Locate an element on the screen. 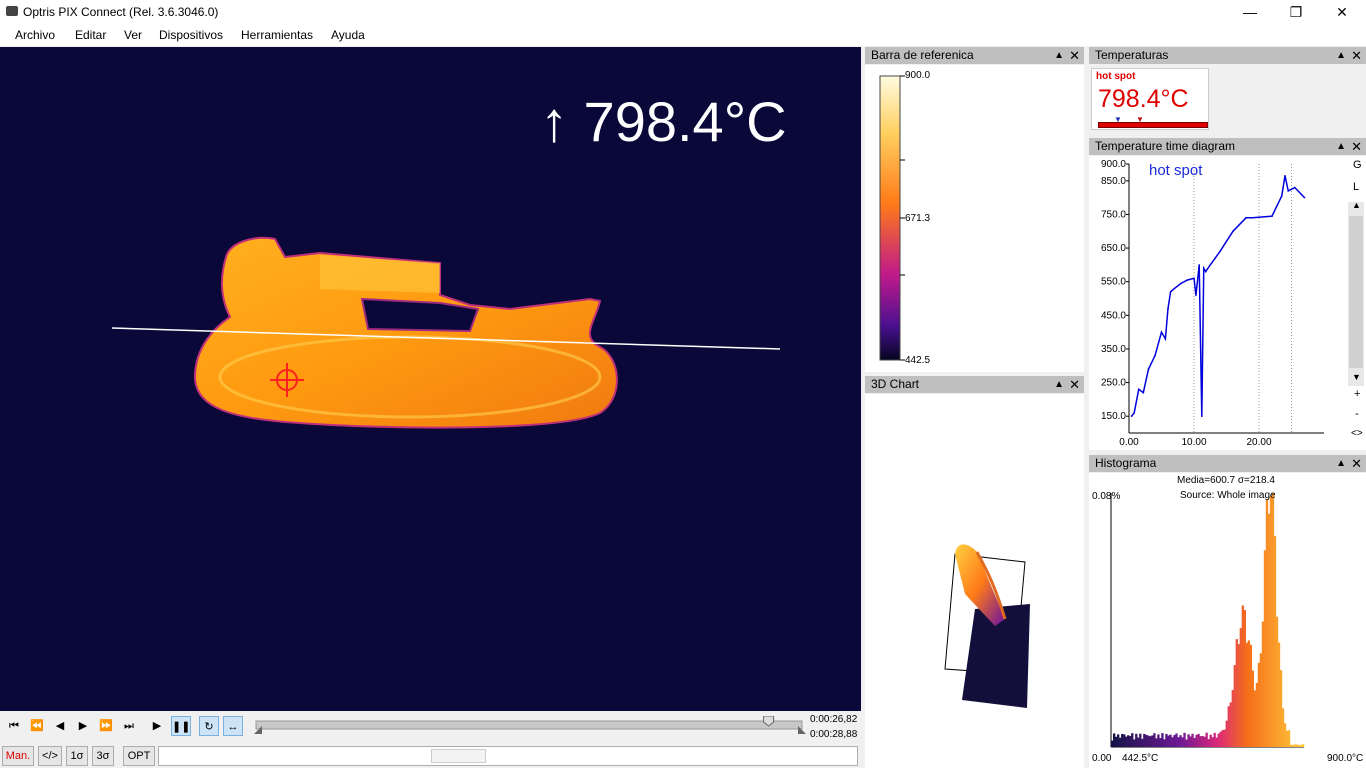 This screenshot has height=768, width=1366. scroll-up-icon: ▲ is located at coordinates (1356, 205).